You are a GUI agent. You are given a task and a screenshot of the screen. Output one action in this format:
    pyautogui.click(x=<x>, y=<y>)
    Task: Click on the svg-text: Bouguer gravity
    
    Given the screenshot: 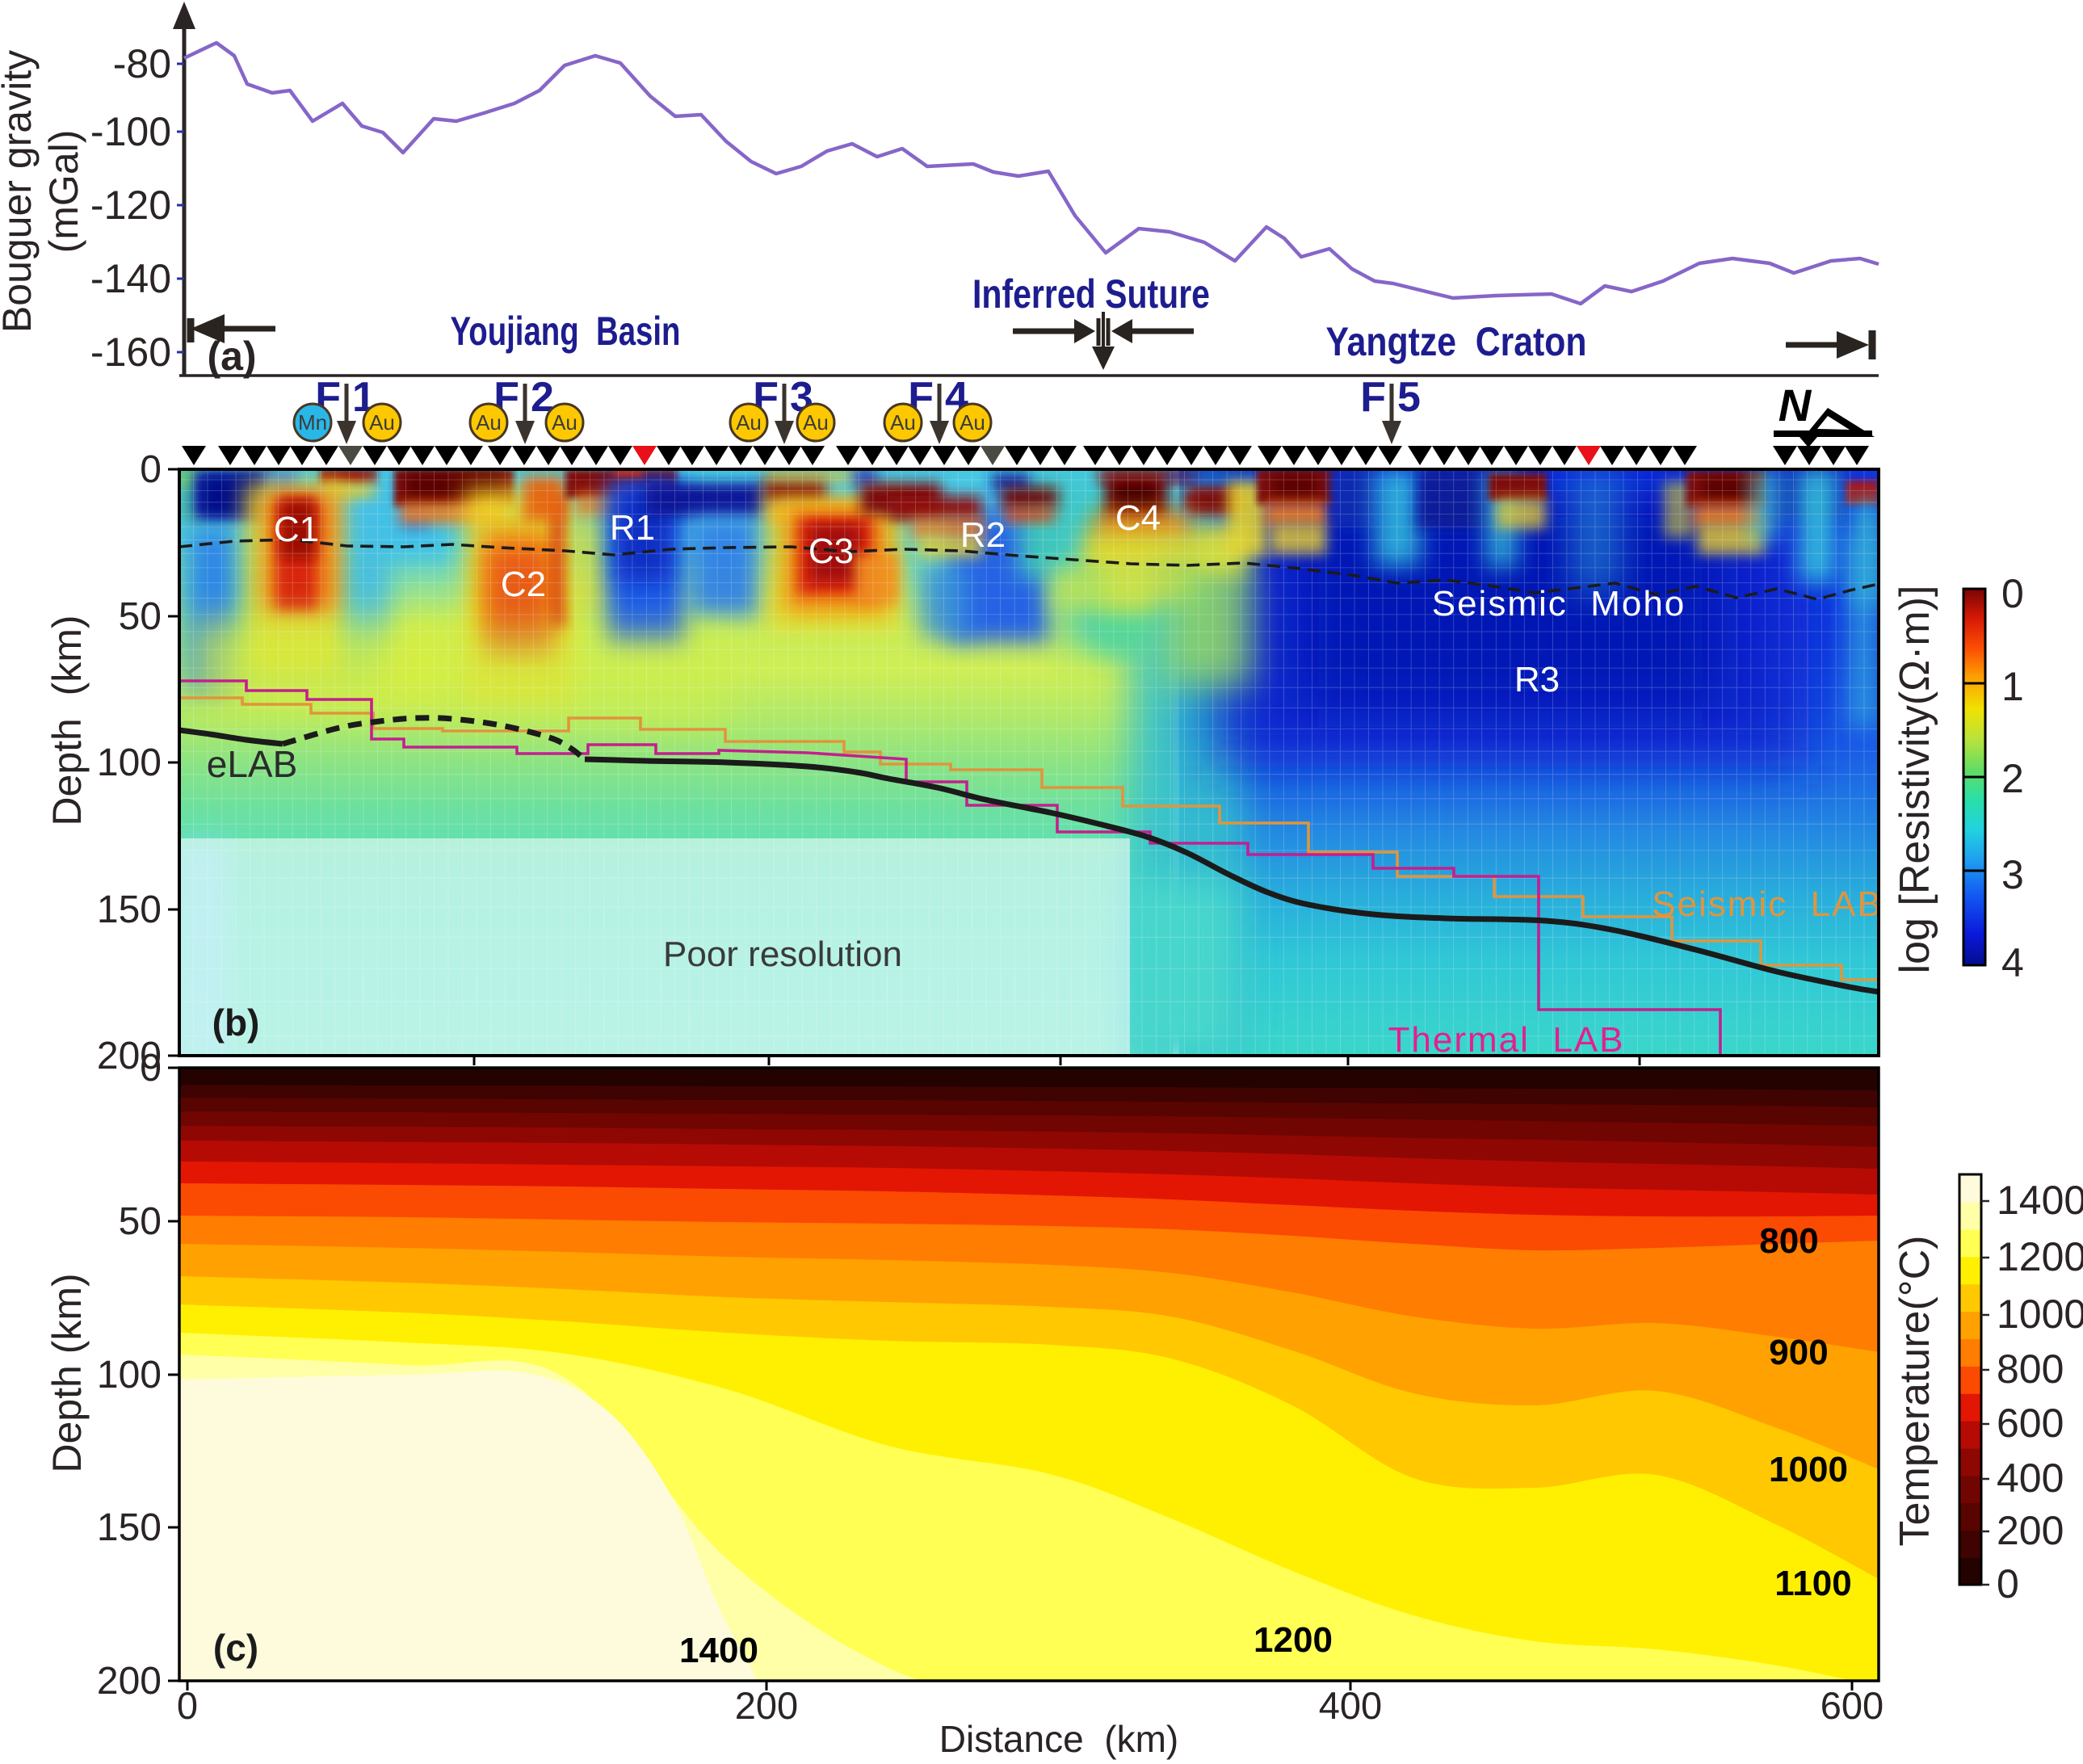 What is the action you would take?
    pyautogui.click(x=20, y=191)
    